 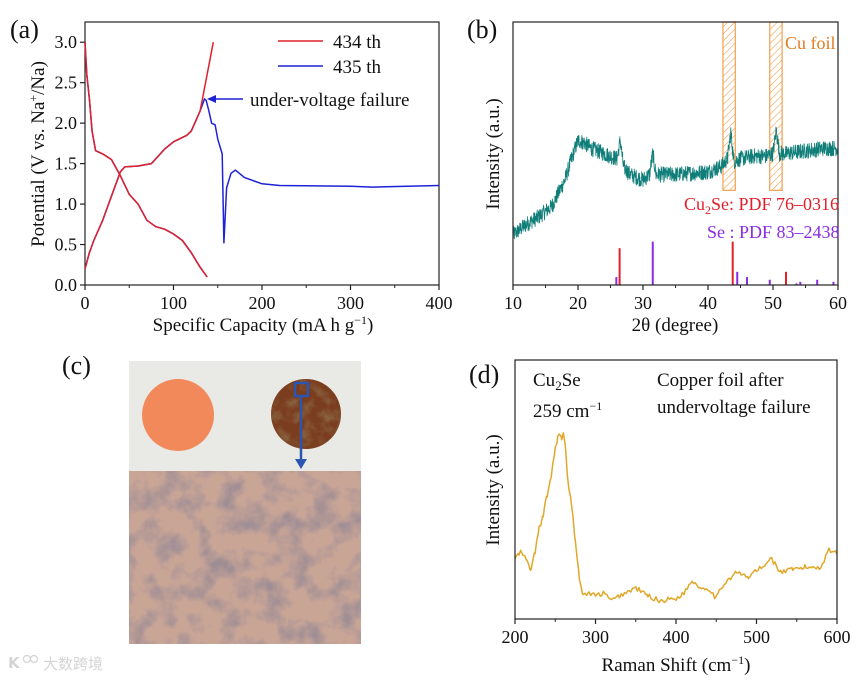 I want to click on panel-label-d: (d), so click(x=484, y=374).